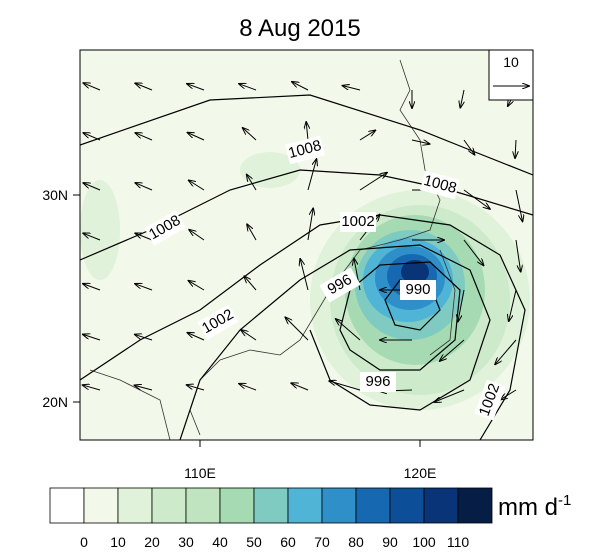  What do you see at coordinates (458, 542) in the screenshot?
I see `colorbar-label: 110` at bounding box center [458, 542].